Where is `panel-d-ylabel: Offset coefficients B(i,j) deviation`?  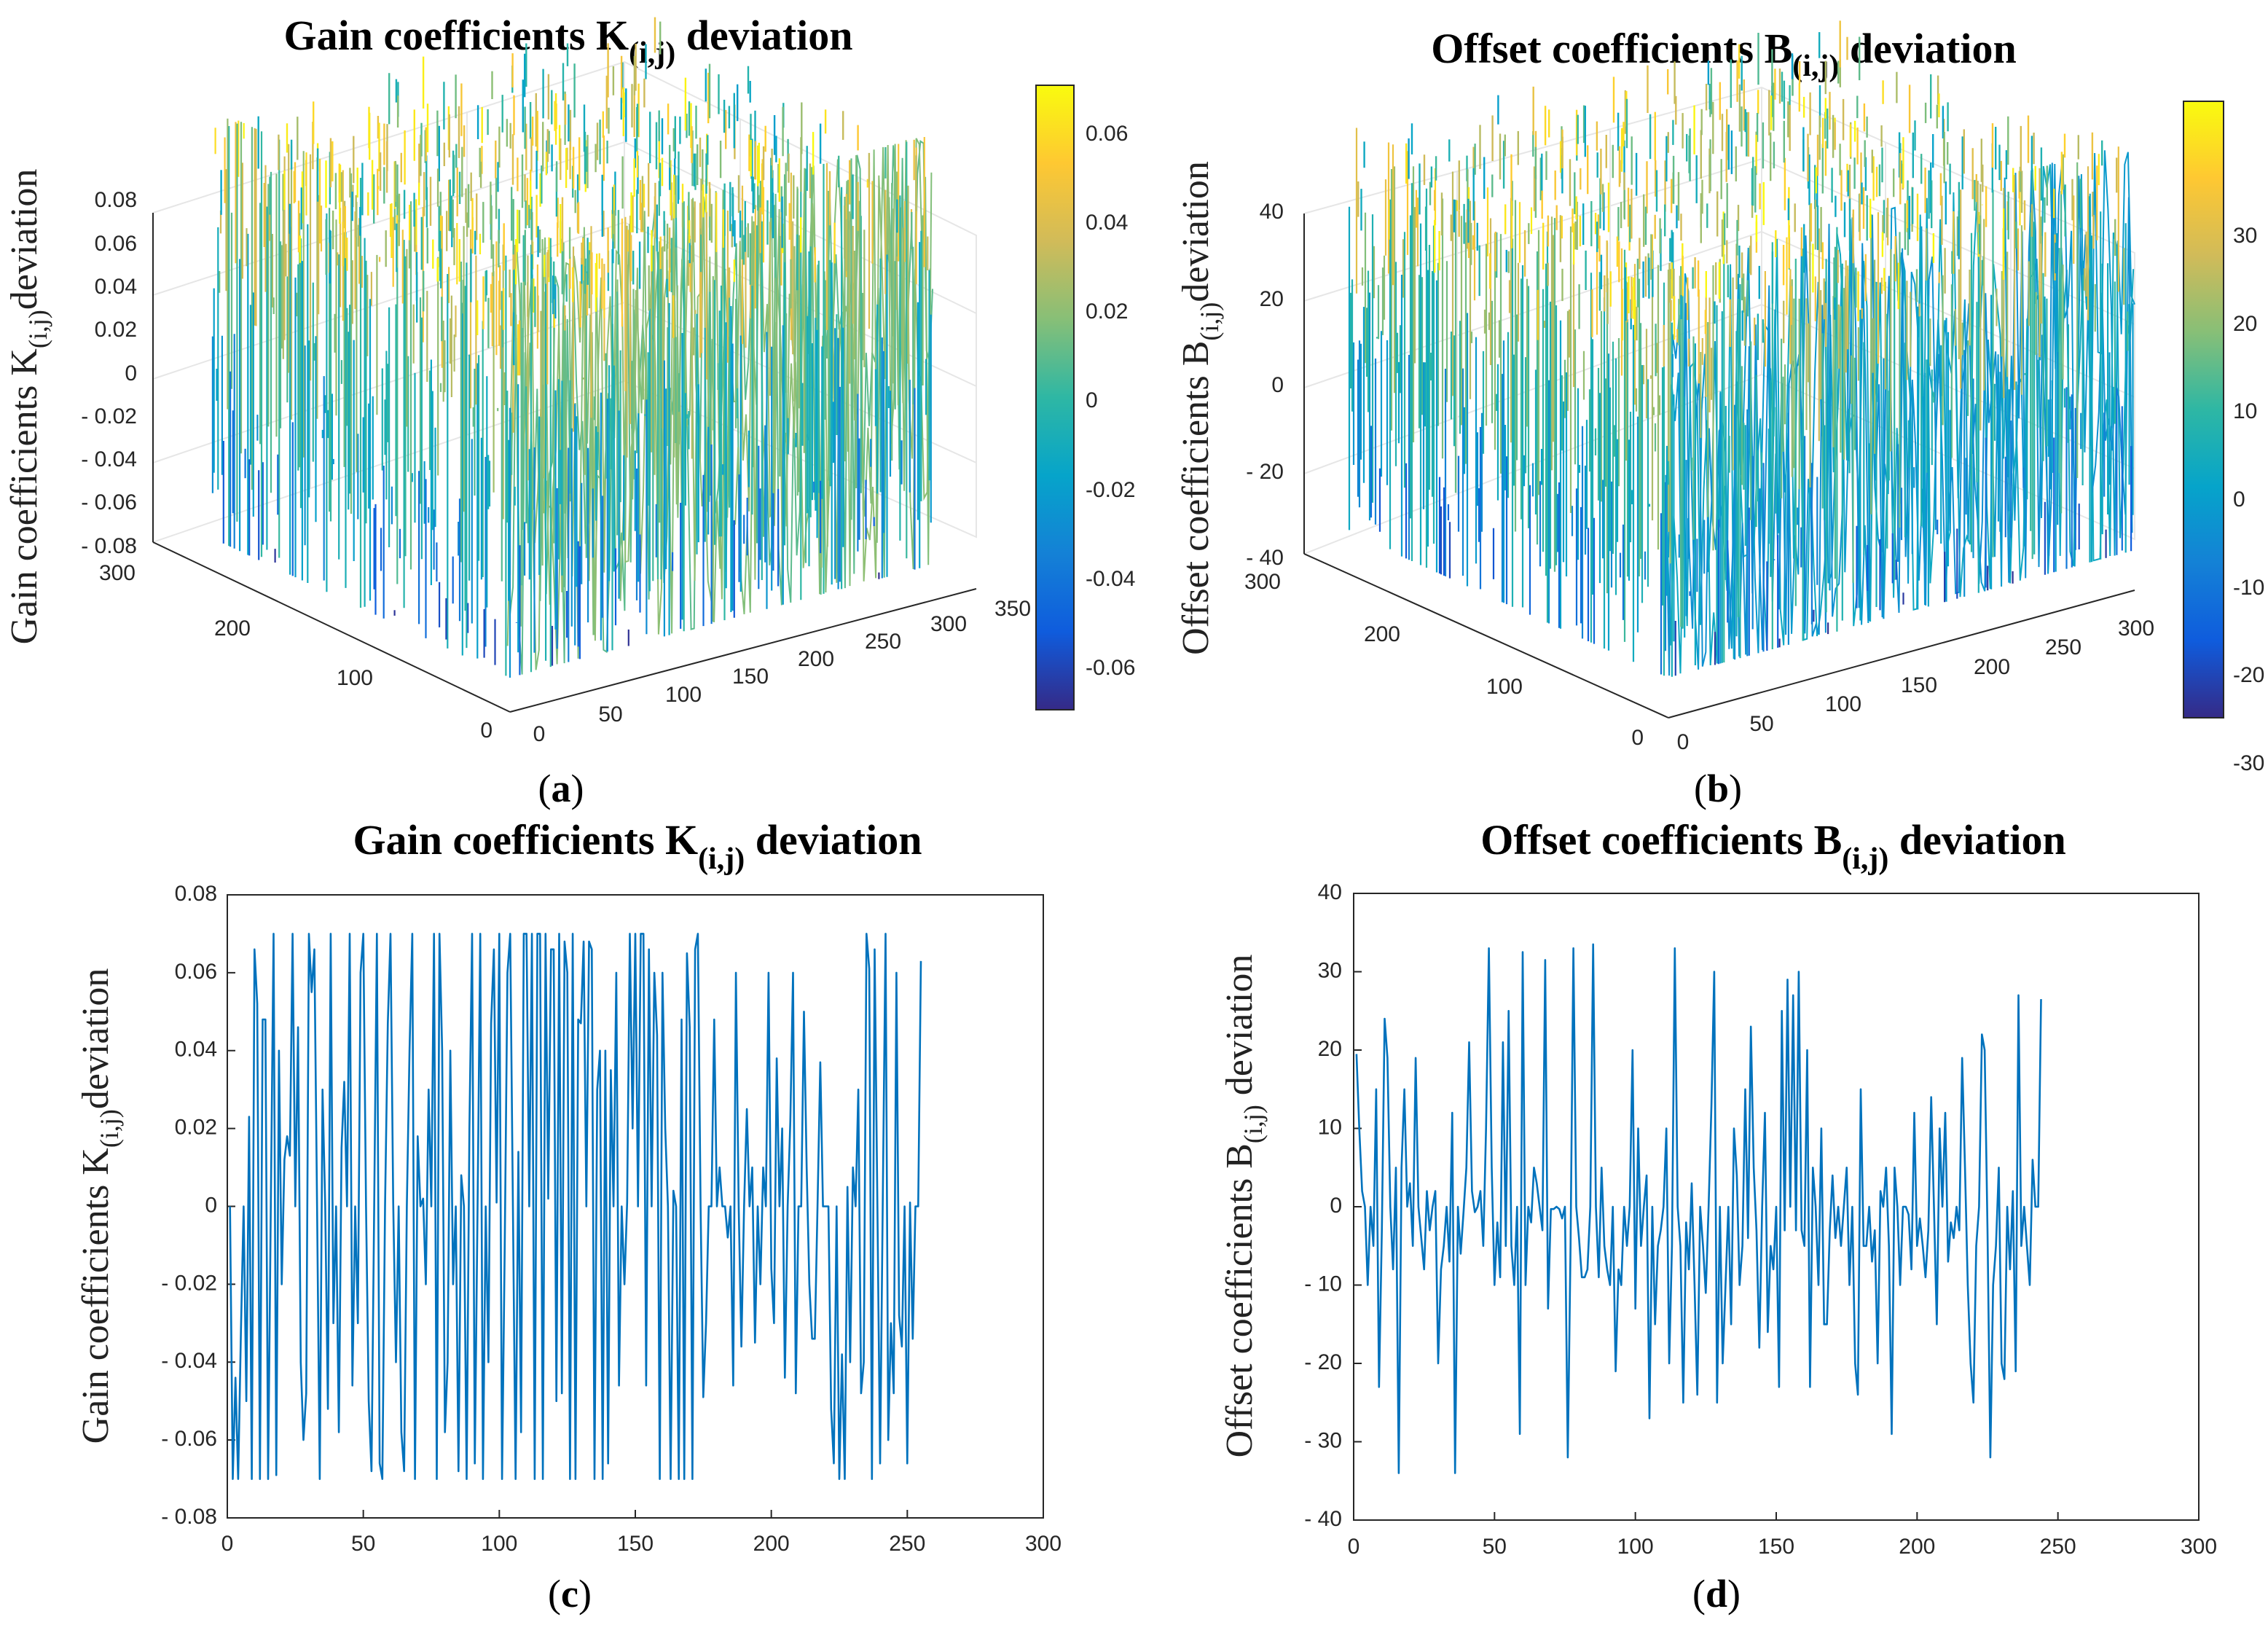 panel-d-ylabel: Offset coefficients B(i,j) deviation is located at coordinates (1243, 1206).